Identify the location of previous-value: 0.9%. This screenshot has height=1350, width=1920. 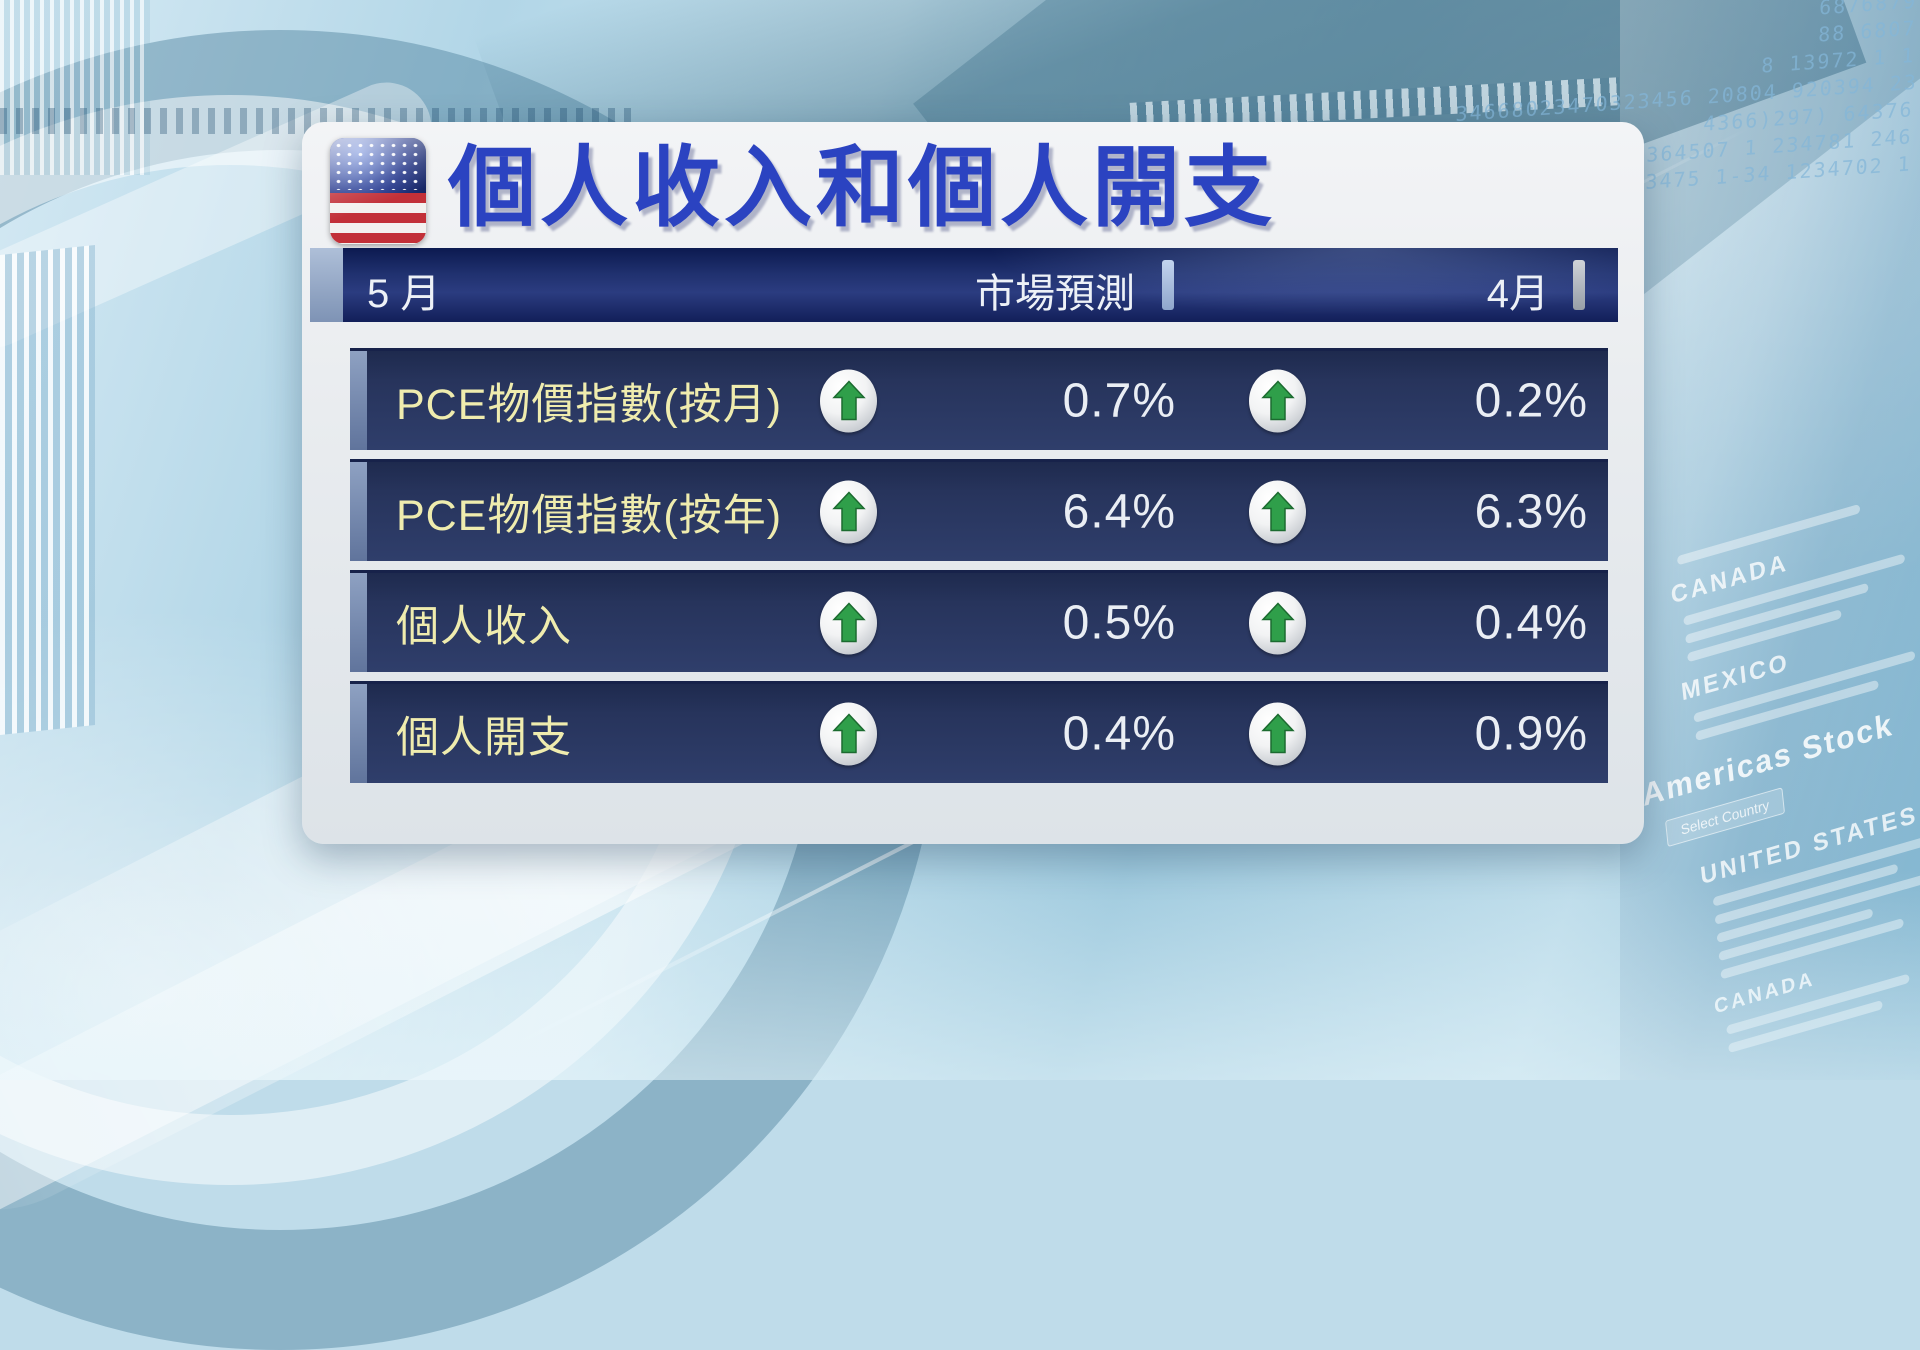
(1531, 733).